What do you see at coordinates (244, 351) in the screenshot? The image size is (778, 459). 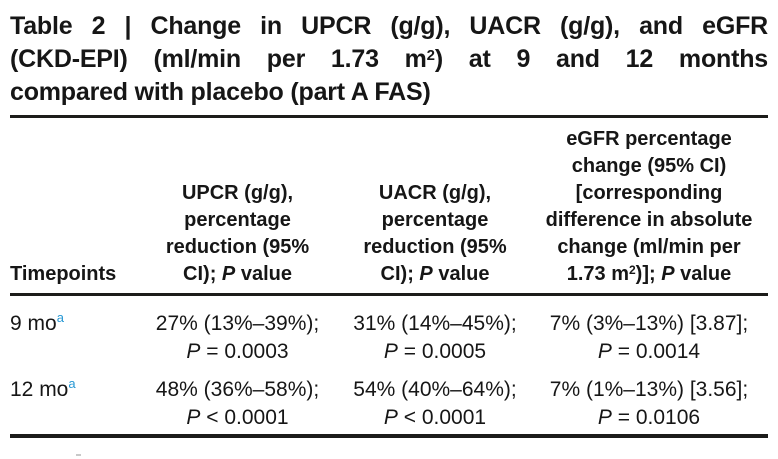 I see `p-value-text: = 0.0003` at bounding box center [244, 351].